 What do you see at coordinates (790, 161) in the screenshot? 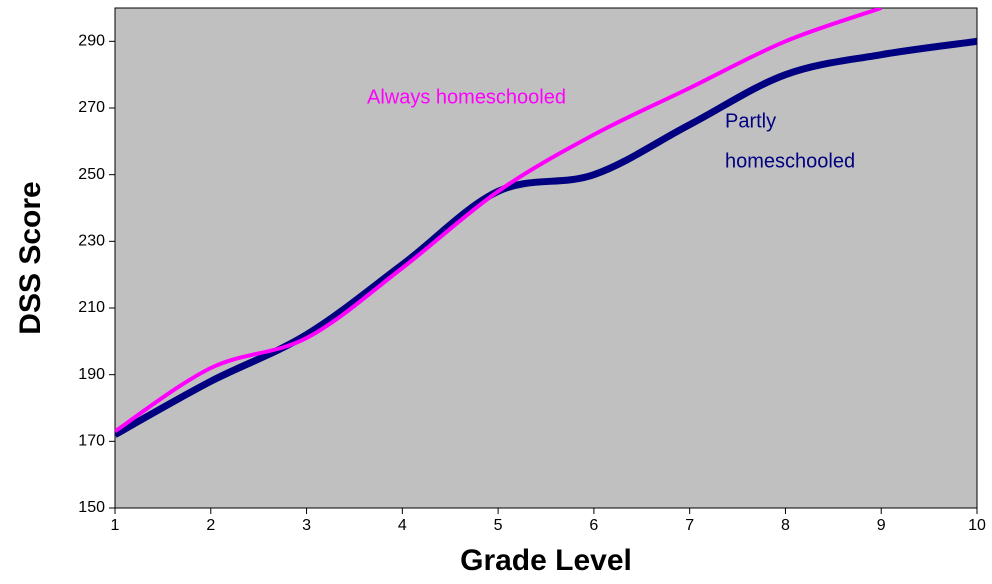
I see `annotation: homeschooled` at bounding box center [790, 161].